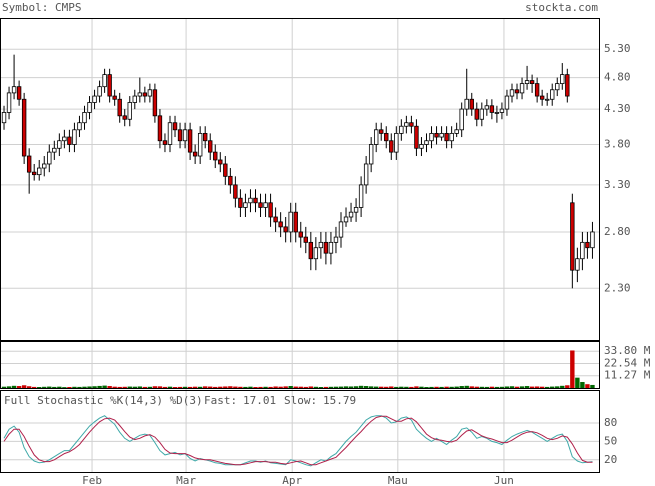  What do you see at coordinates (561, 7) in the screenshot?
I see `source: stockta.com` at bounding box center [561, 7].